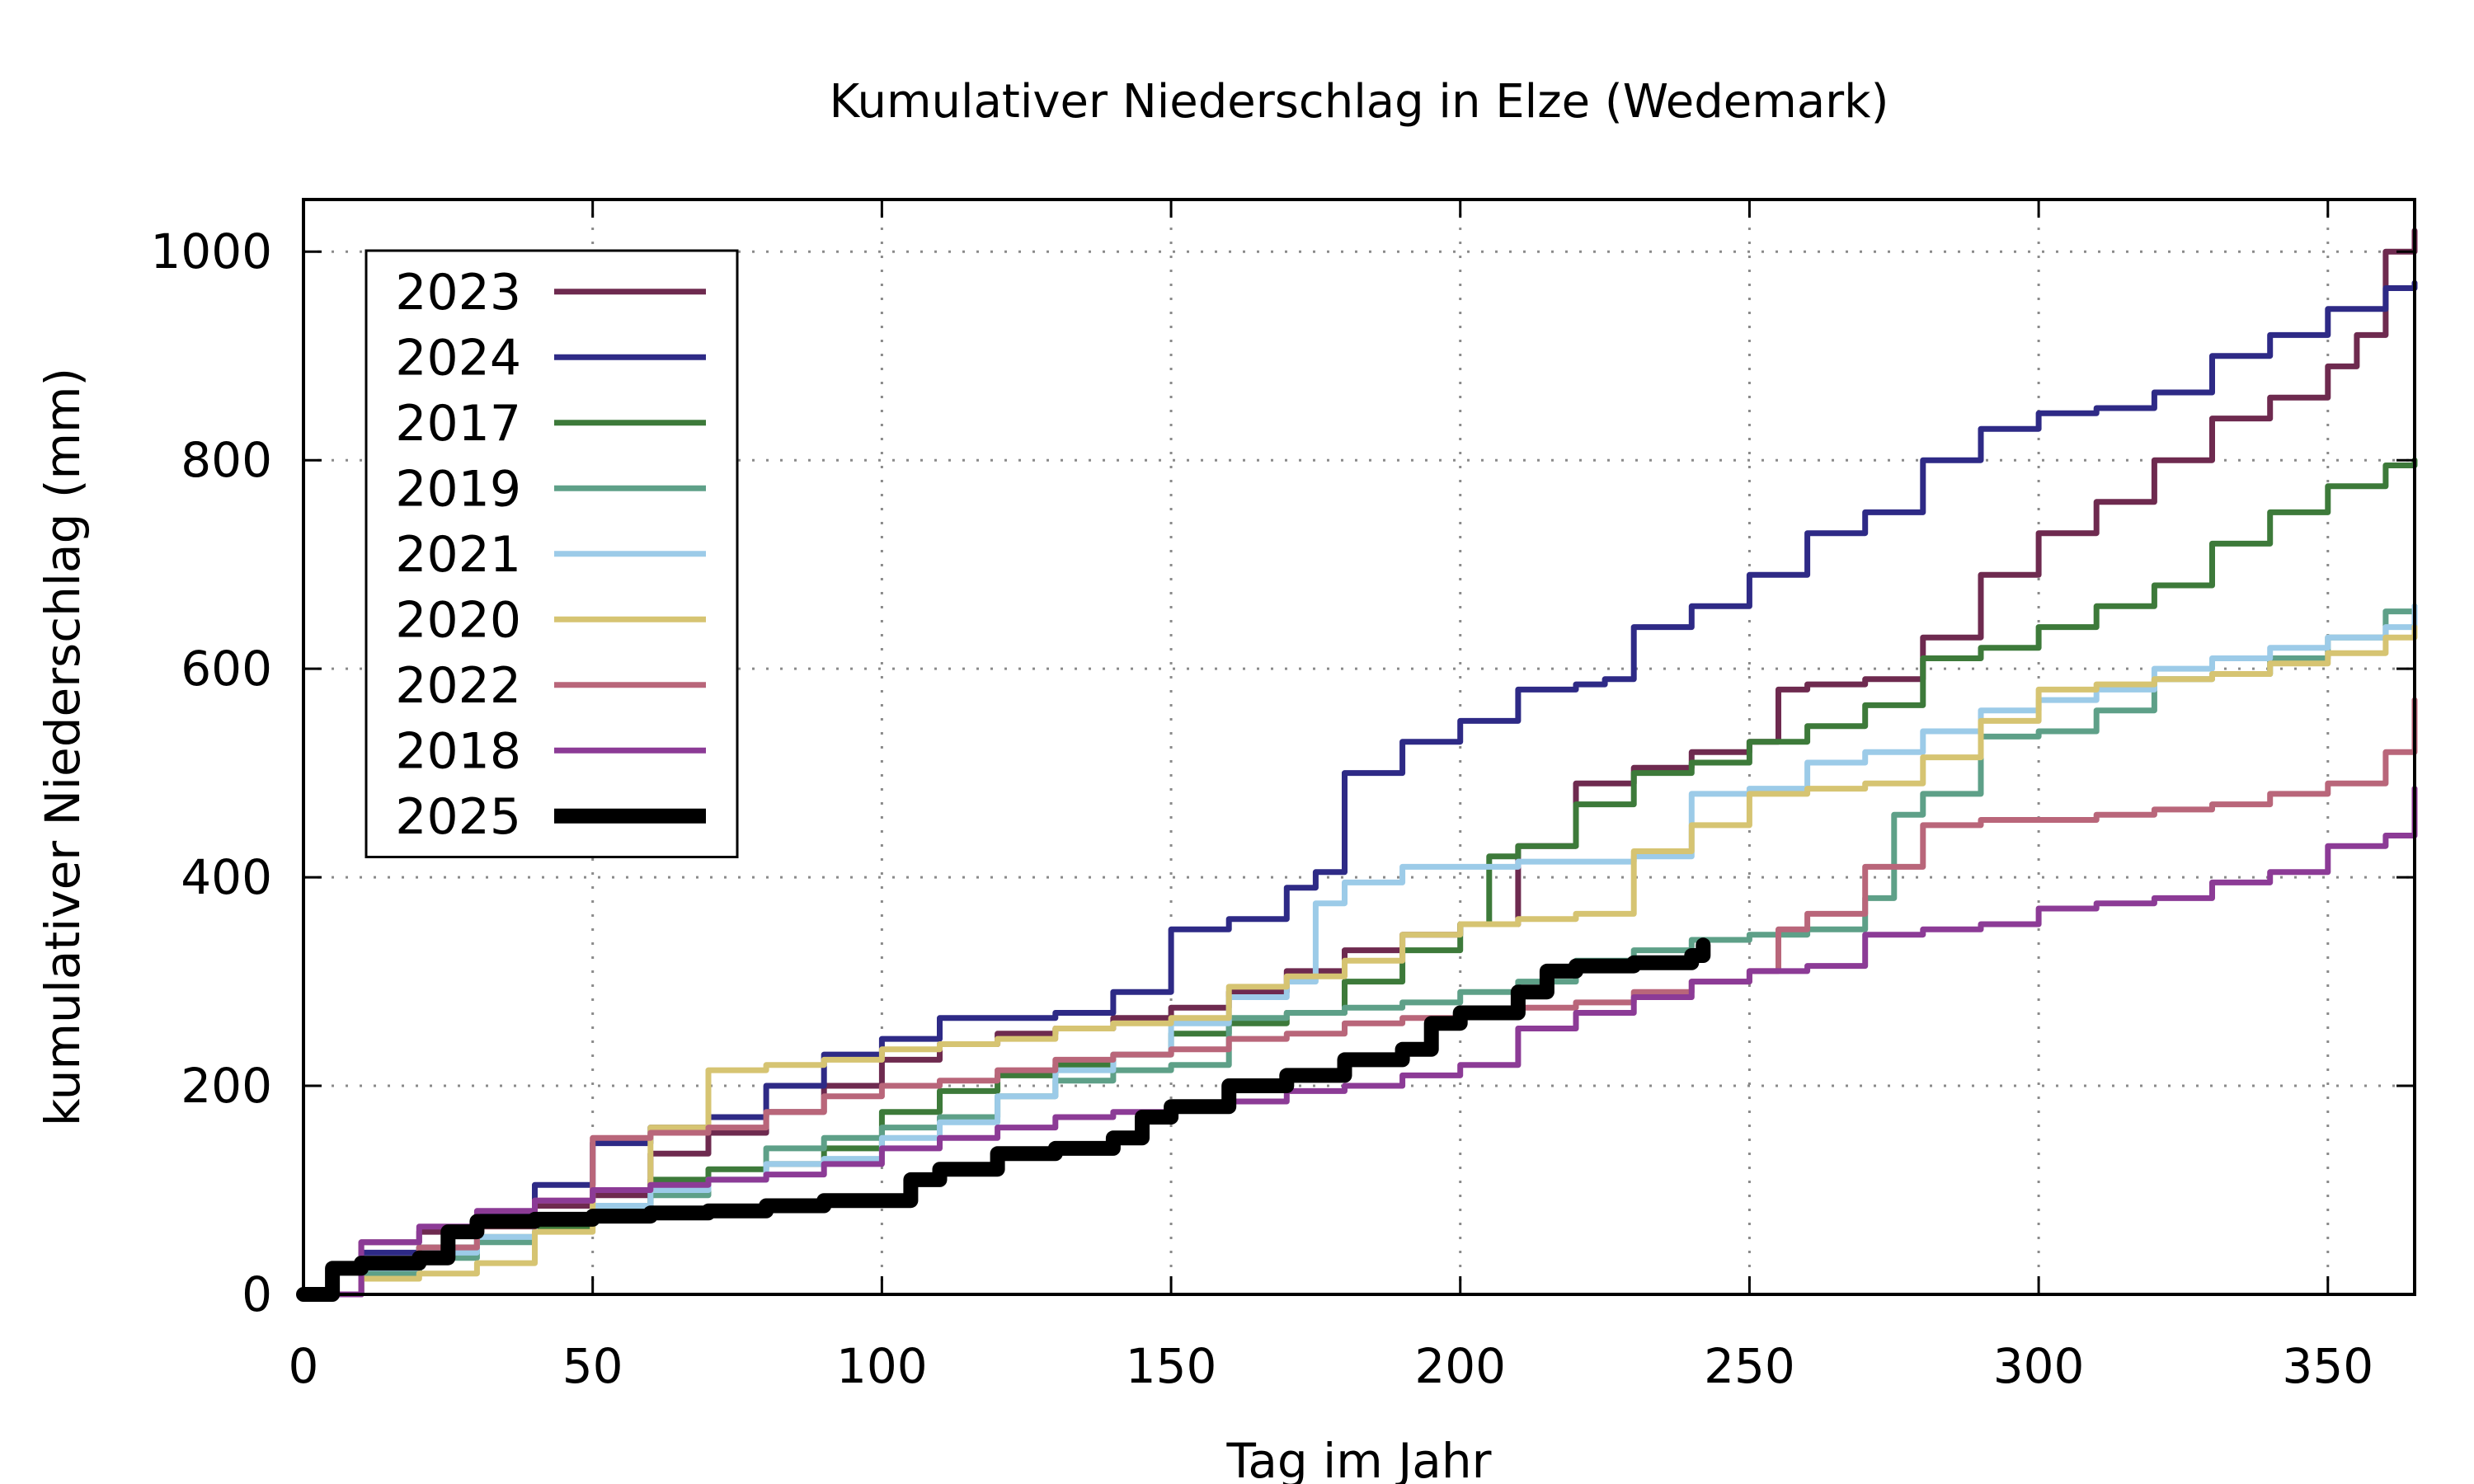 Image resolution: width=2474 pixels, height=1484 pixels. Describe the element at coordinates (226, 460) in the screenshot. I see `y-tick-label: 800` at that location.